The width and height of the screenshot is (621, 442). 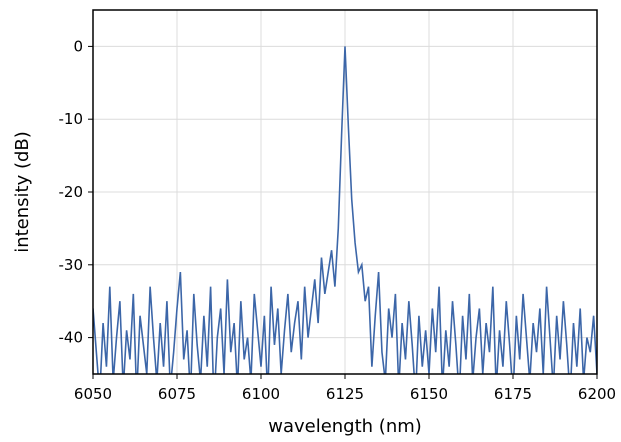 What do you see at coordinates (429, 394) in the screenshot?
I see `x-tick-label: 6150` at bounding box center [429, 394].